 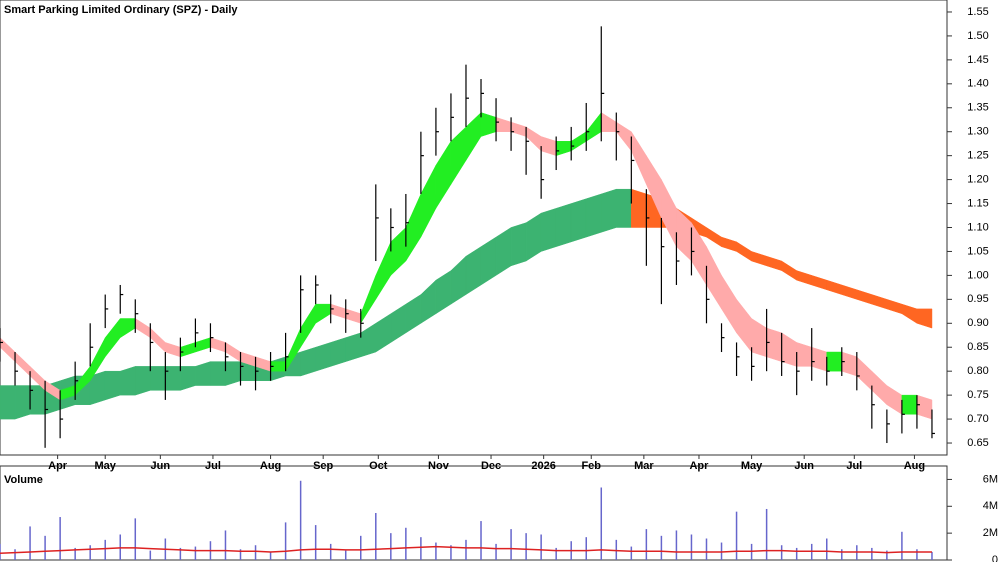 What do you see at coordinates (977, 203) in the screenshot?
I see `y-tick-label: 1.15` at bounding box center [977, 203].